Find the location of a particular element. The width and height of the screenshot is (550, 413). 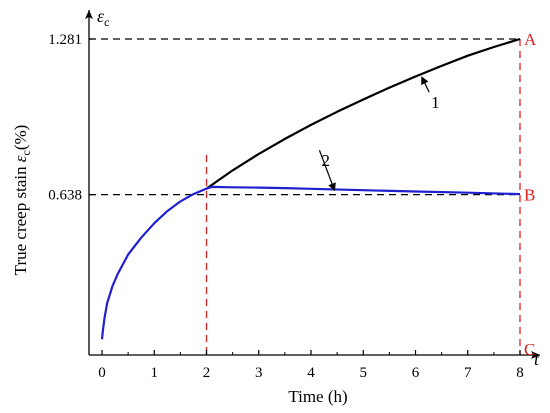

y-axis-title-suffix: (%) is located at coordinates (20, 137).